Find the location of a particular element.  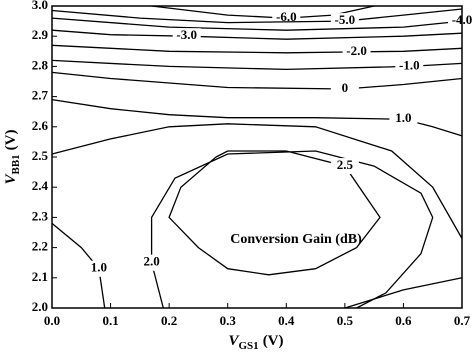

x-tick-label: 0.0 is located at coordinates (52, 320).